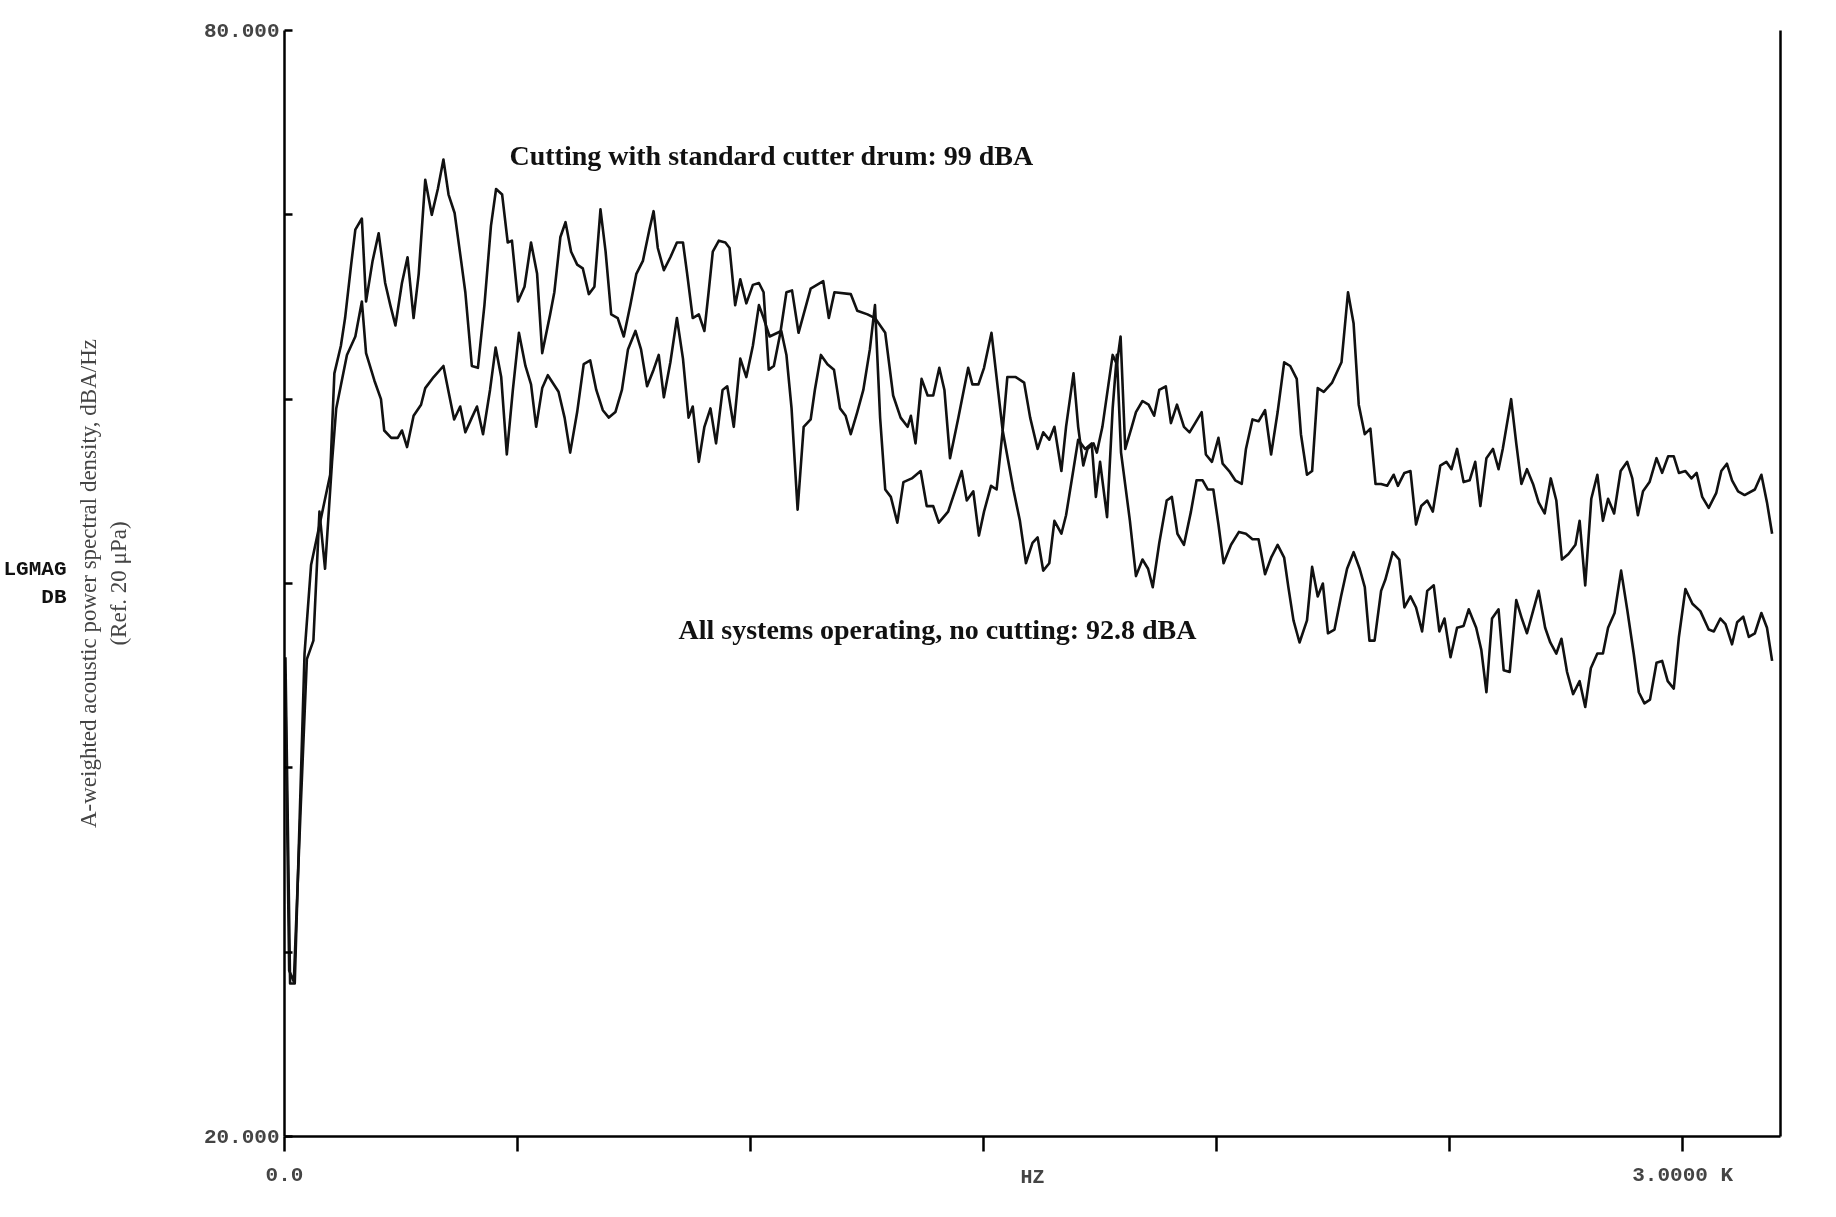 This screenshot has height=1217, width=1836. What do you see at coordinates (103, 583) in the screenshot?
I see `y-axis-title: A-weighted acoustic power spectral density, dBA/Hz (Ref. 20 μPa)` at bounding box center [103, 583].